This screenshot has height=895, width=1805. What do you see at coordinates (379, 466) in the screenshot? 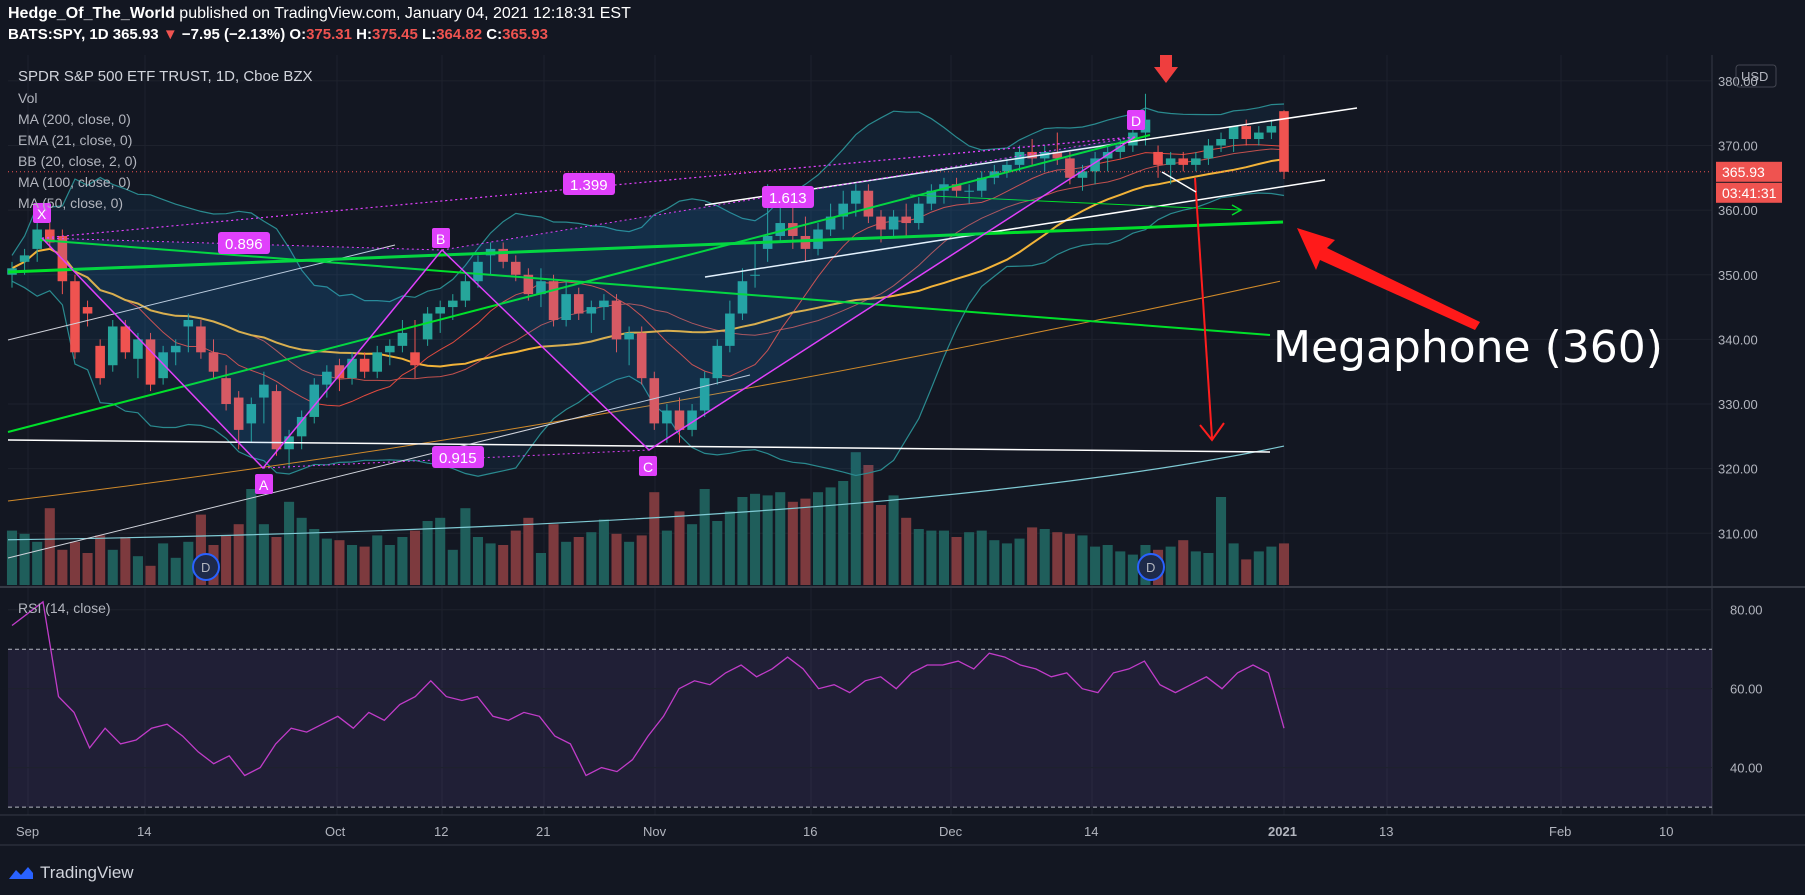
I see `channel-line-lower-left` at bounding box center [379, 466].